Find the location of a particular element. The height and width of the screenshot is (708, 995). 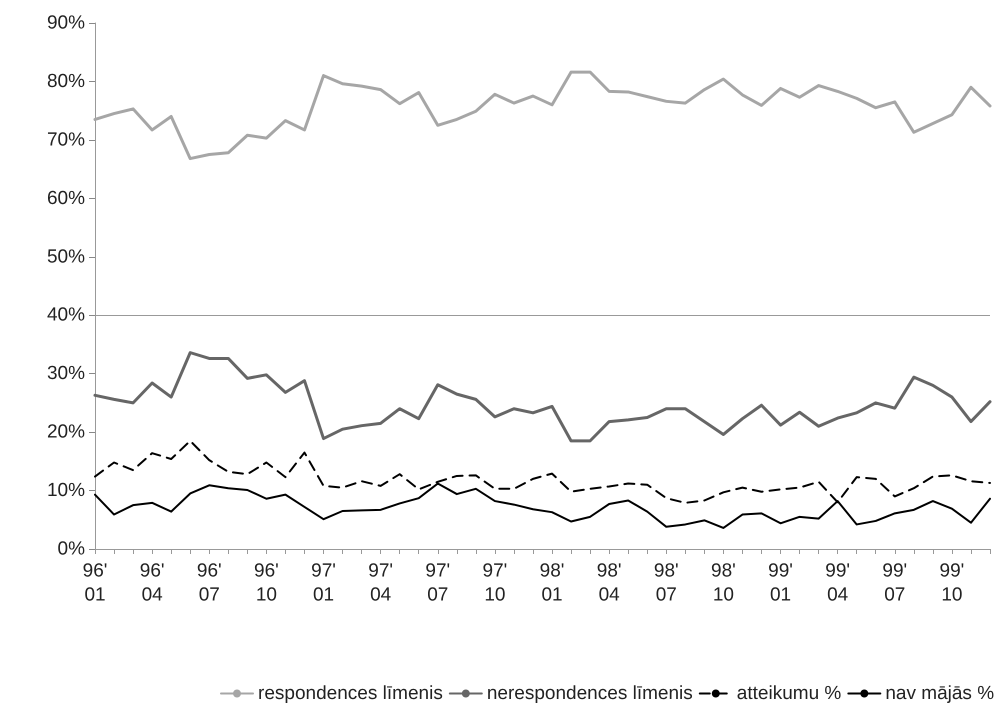

x-tick-label: 98' 07 is located at coordinates (666, 583).